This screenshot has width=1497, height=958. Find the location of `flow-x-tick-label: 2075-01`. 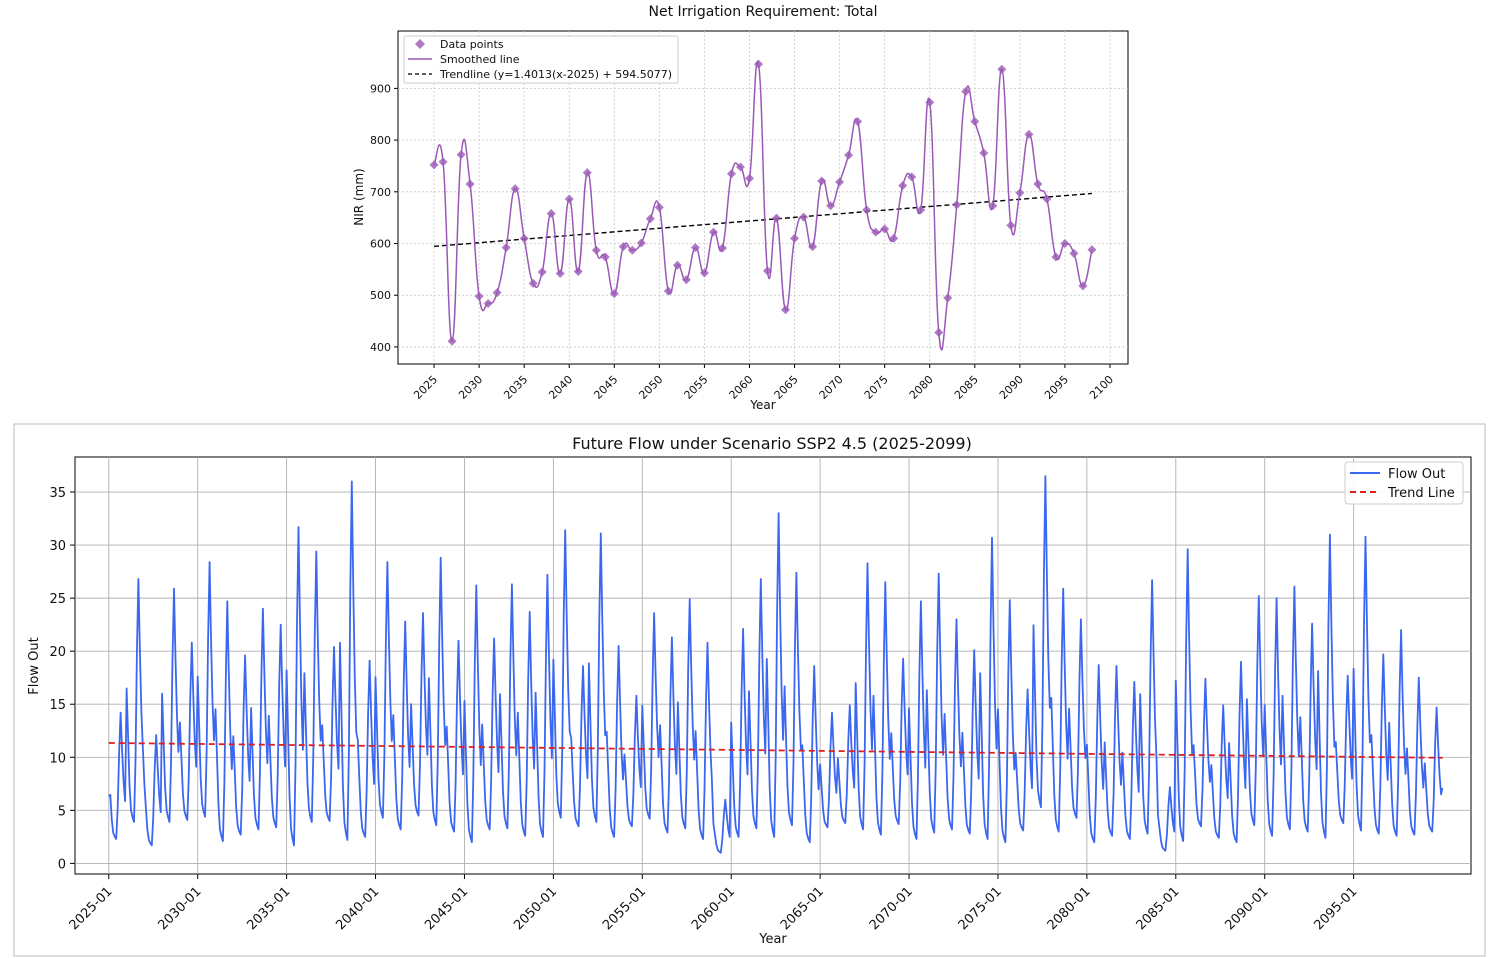

flow-x-tick-label: 2075-01 is located at coordinates (980, 908).